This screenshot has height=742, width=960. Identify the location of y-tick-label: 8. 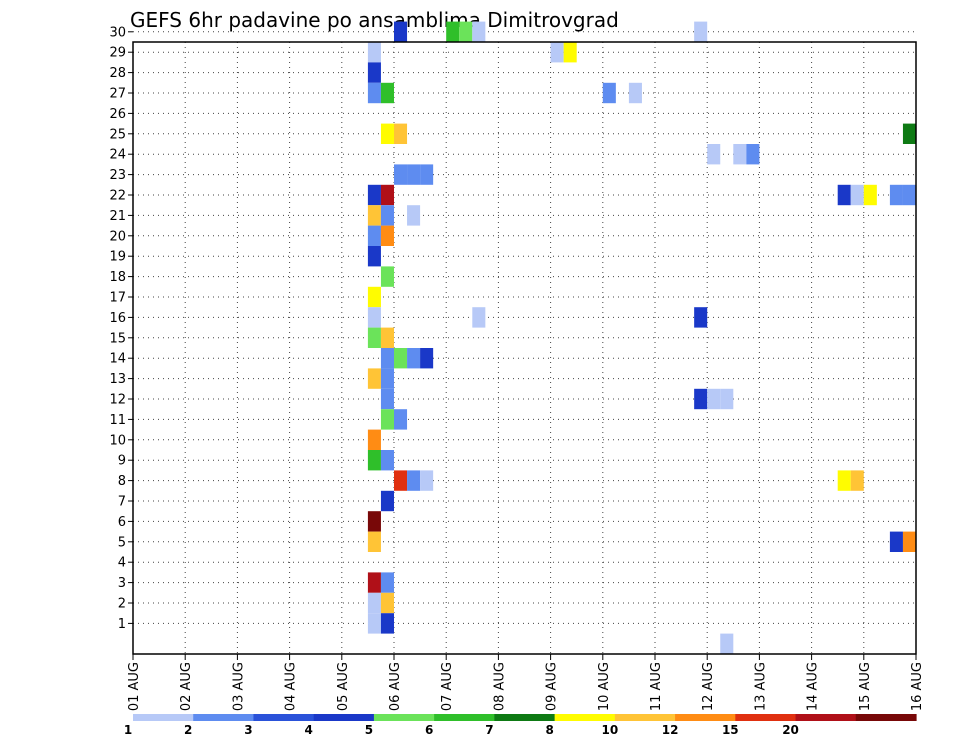
(122, 481).